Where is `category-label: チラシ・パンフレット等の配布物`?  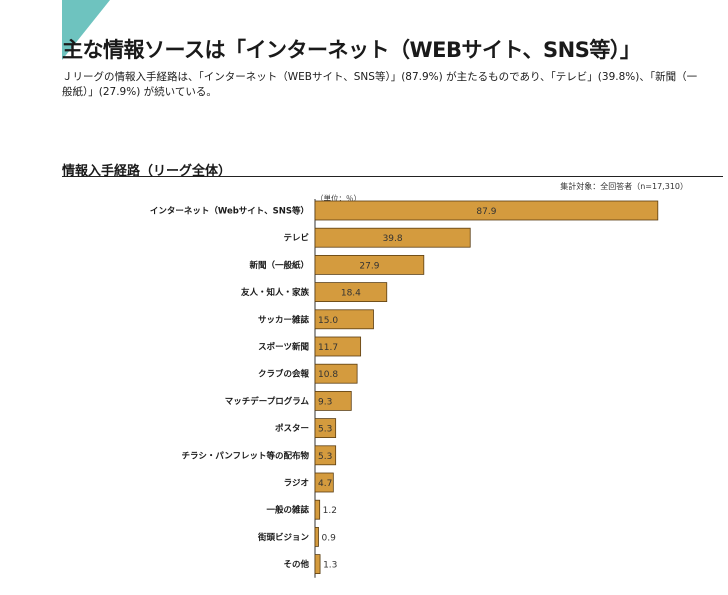 category-label: チラシ・パンフレット等の配布物 is located at coordinates (245, 455).